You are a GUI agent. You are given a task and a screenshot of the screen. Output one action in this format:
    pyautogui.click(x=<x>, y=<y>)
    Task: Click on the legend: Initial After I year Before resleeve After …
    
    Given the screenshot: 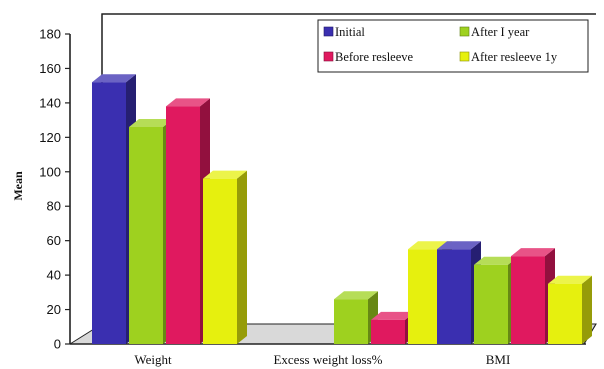 What is the action you would take?
    pyautogui.click(x=453, y=46)
    